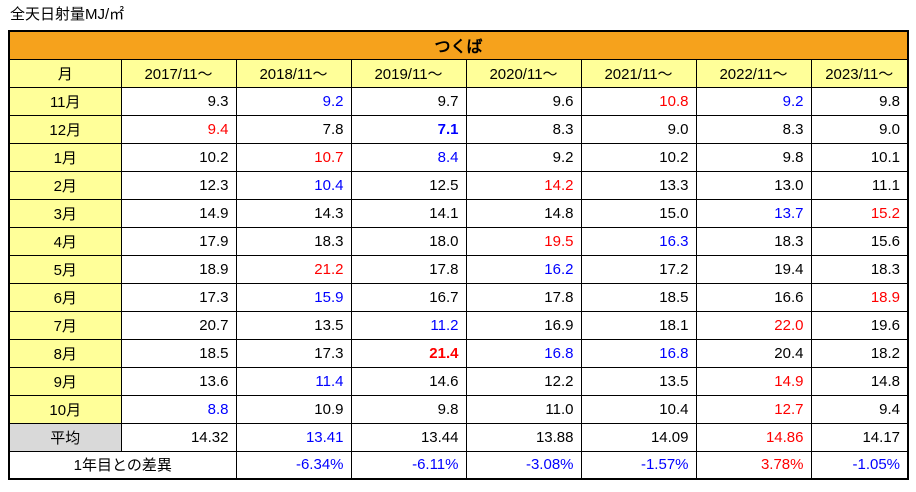 This screenshot has width=916, height=492. I want to click on month-row: 5月 18.9 21.2 17.8 16.2 17.2 19.4 18.3, so click(458, 269).